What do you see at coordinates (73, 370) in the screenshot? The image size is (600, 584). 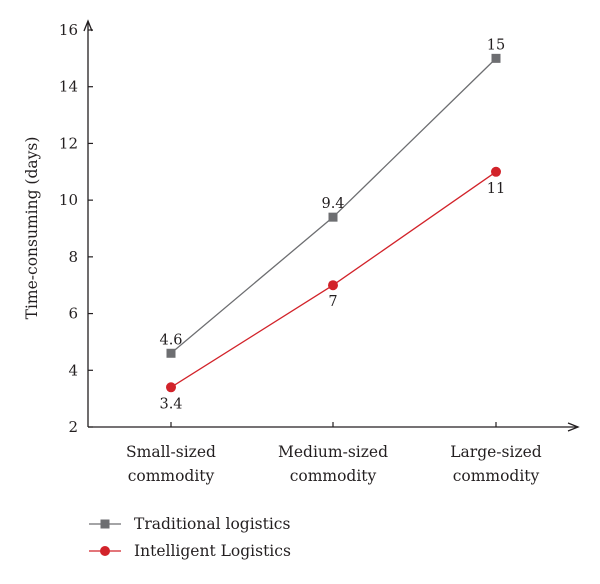 I see `y-tick-label: 4` at bounding box center [73, 370].